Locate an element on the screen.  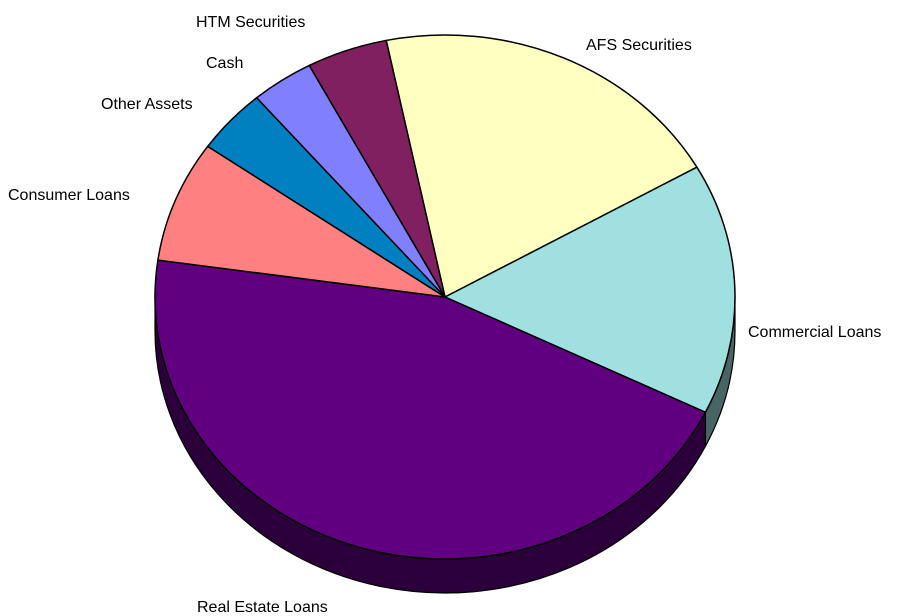
pie-slice-htm-securities is located at coordinates (377, 168).